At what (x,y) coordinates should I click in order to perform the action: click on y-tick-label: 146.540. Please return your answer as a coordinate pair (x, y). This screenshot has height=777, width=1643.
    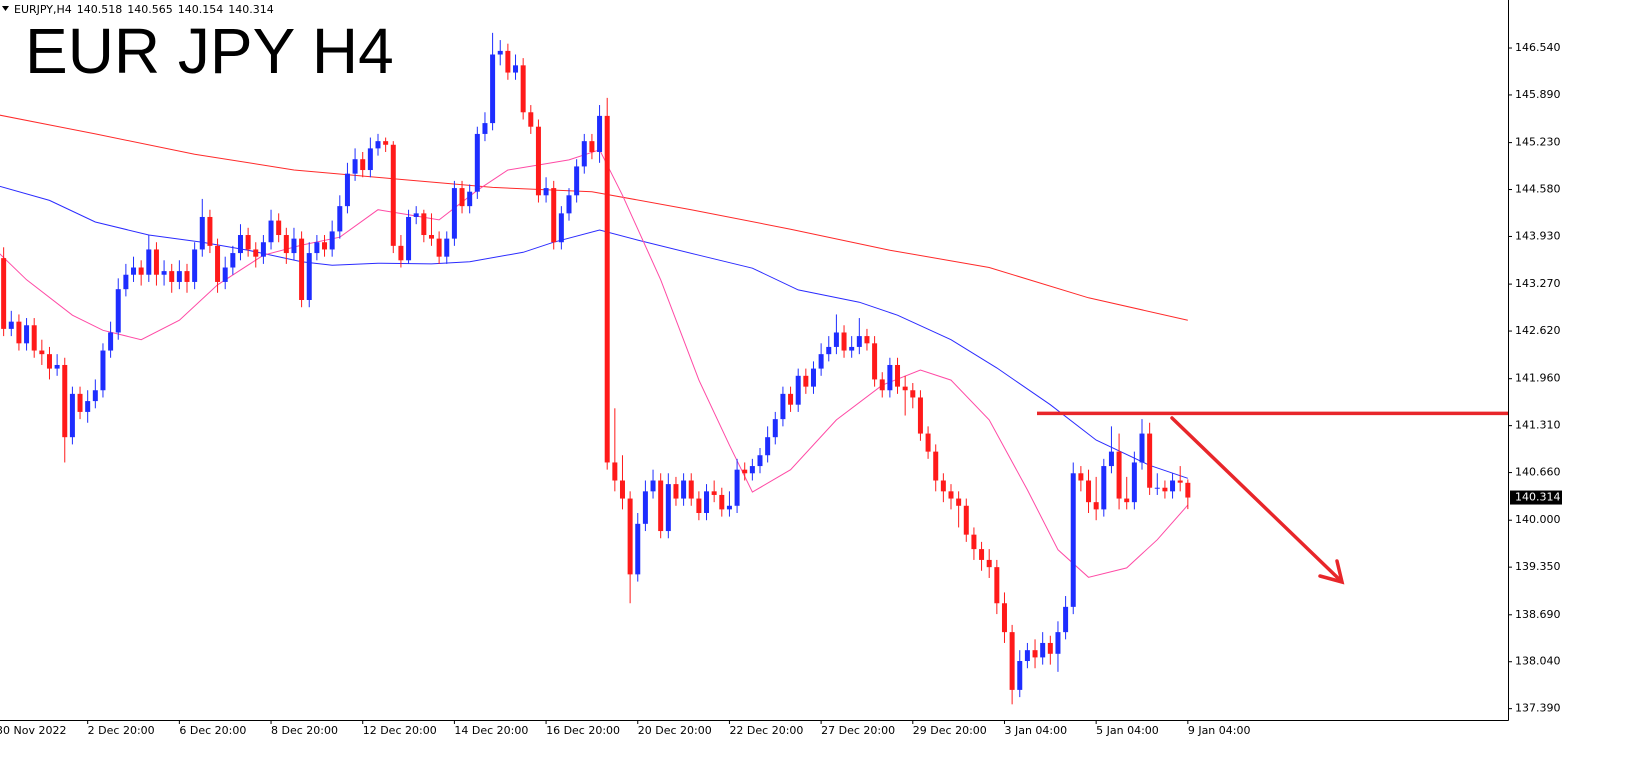
    Looking at the image, I should click on (1538, 47).